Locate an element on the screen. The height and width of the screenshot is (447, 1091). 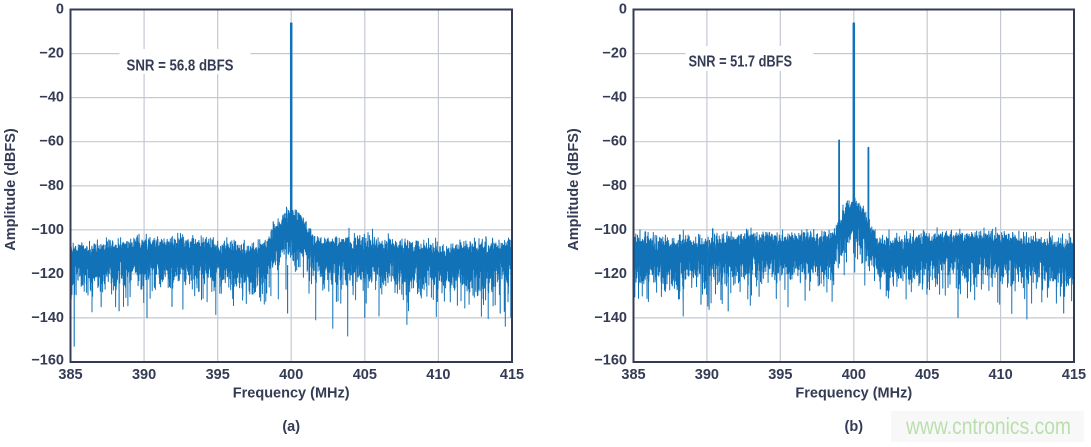
svg-text: www.cntronics.com is located at coordinates (988, 426).